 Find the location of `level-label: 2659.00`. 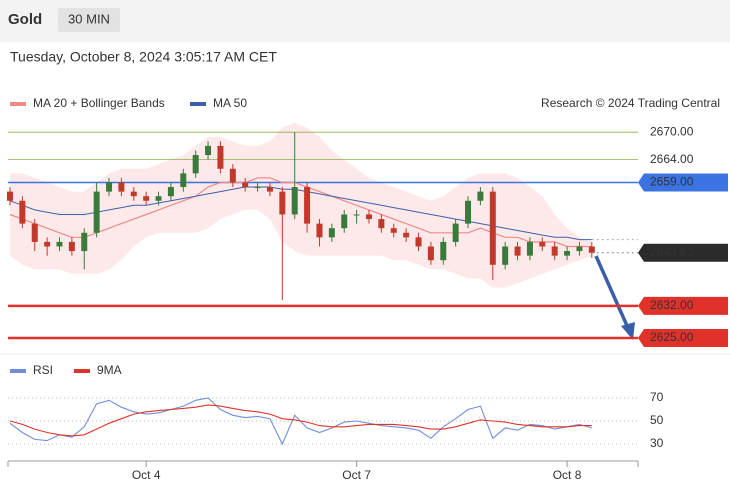

level-label: 2659.00 is located at coordinates (672, 182).